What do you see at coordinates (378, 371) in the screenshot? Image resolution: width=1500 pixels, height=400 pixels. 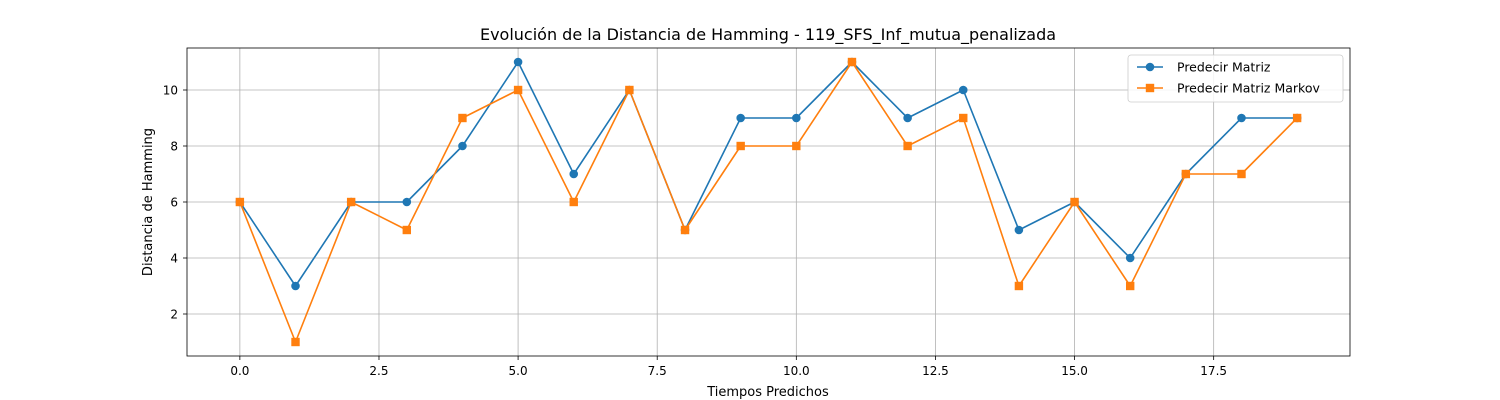 I see `x-tick-label: 2.5` at bounding box center [378, 371].